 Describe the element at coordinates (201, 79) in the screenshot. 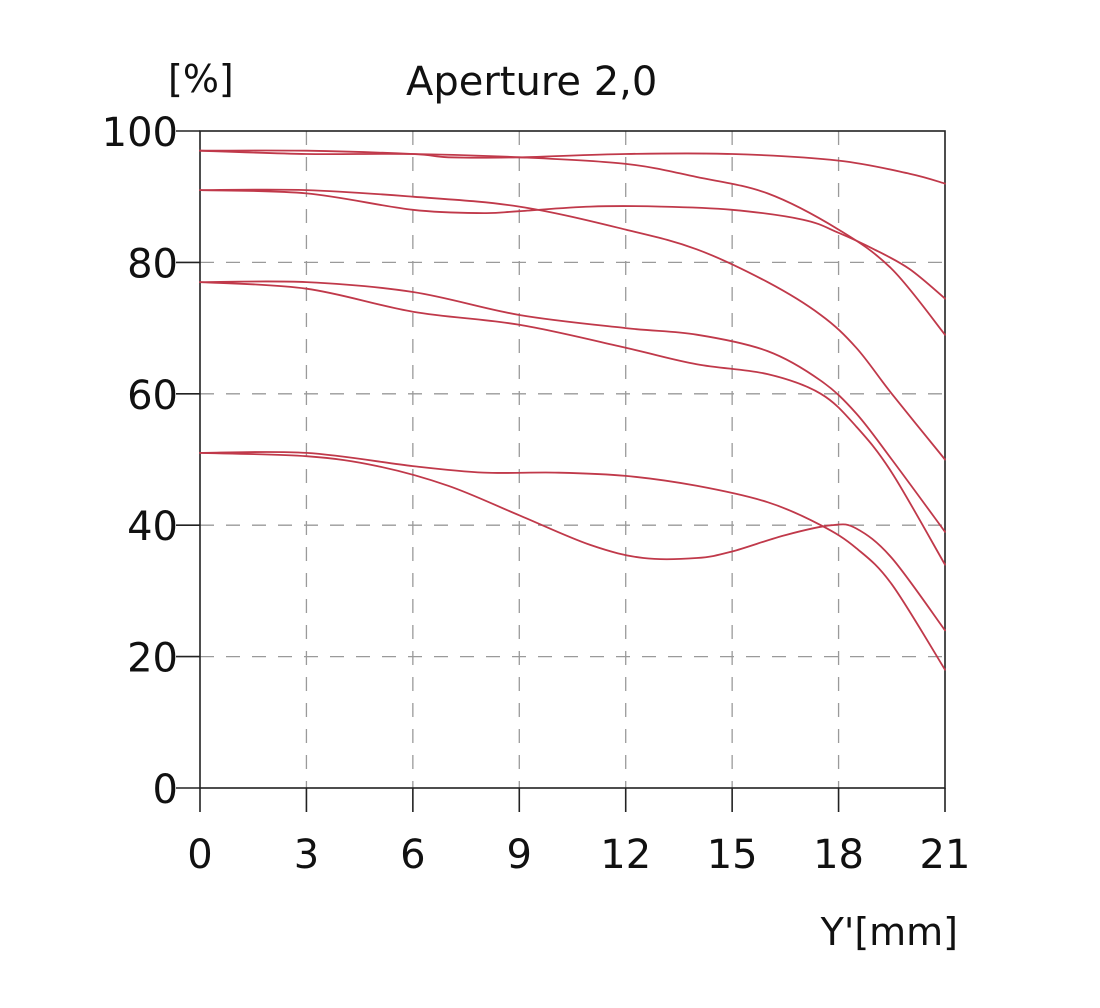

I see `y-axis-unit-label: [%]` at that location.